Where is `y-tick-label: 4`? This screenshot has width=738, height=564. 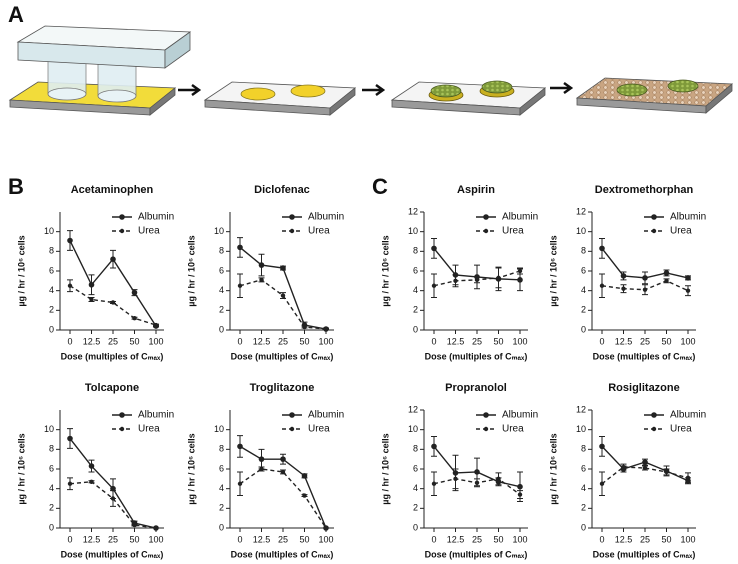 y-tick-label: 4 is located at coordinates (51, 290).